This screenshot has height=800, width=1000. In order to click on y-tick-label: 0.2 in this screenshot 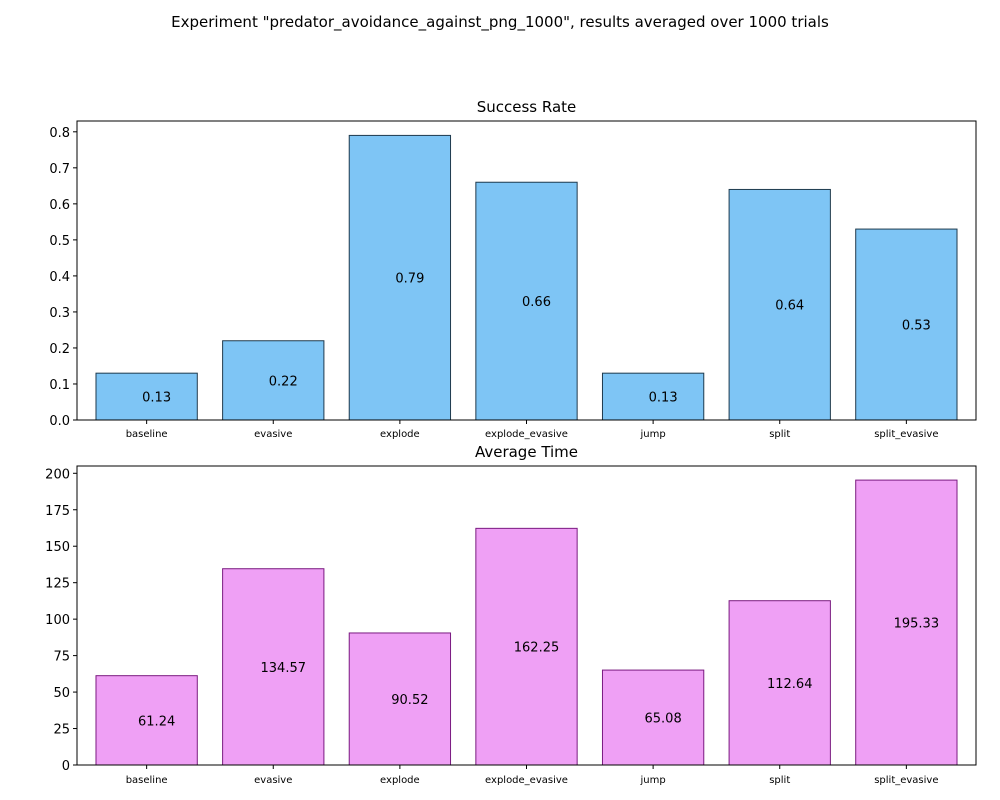, I will do `click(59, 349)`.